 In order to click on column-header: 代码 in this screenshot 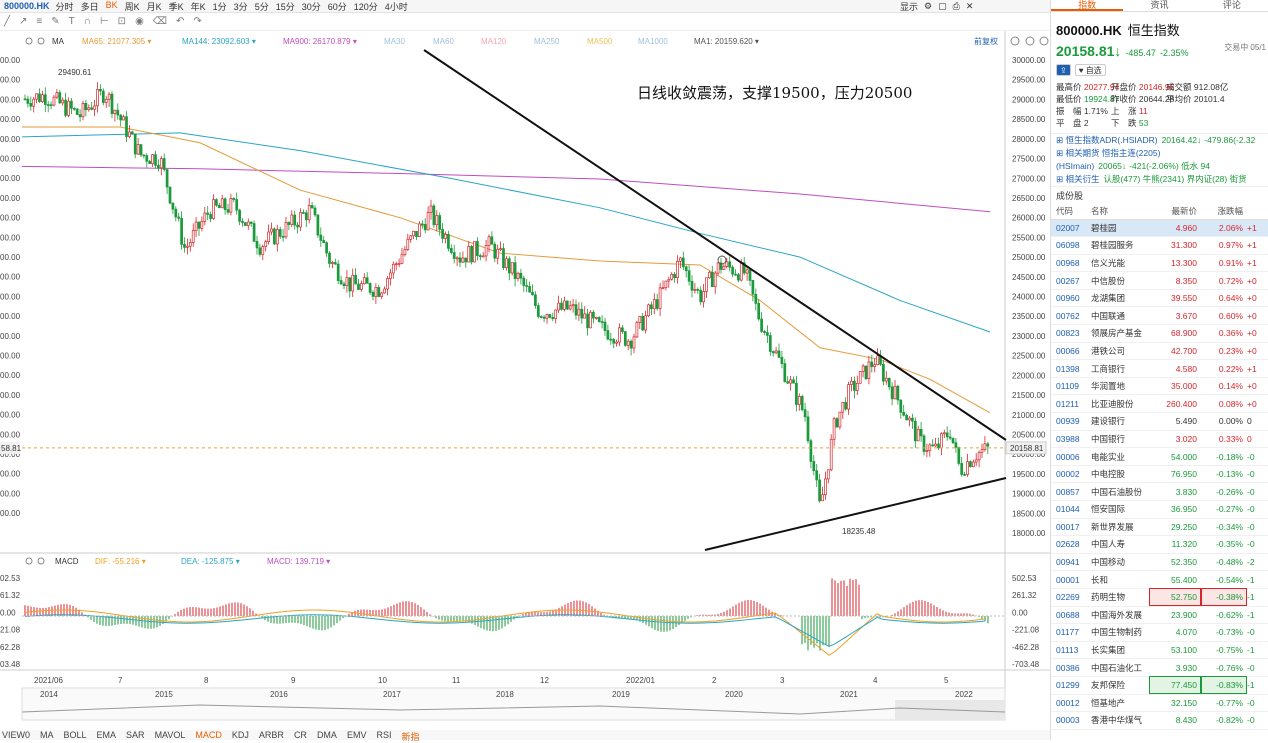, I will do `click(1071, 212)`.